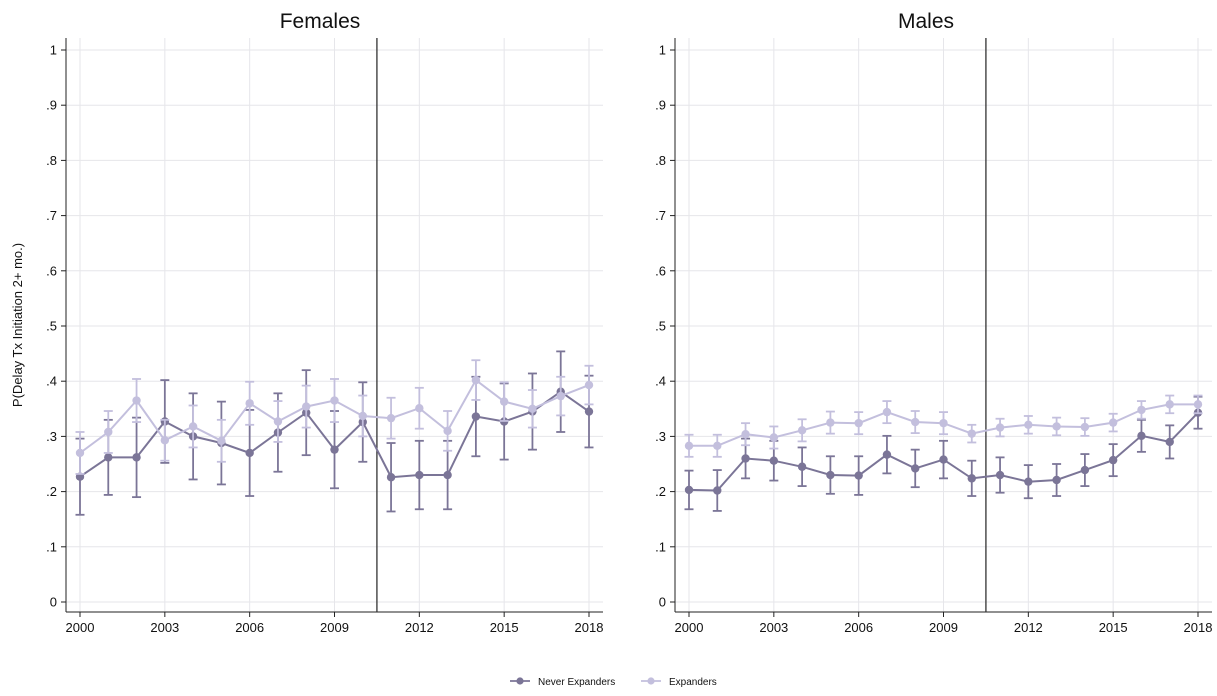  What do you see at coordinates (693, 682) in the screenshot?
I see `legend-label: Expanders` at bounding box center [693, 682].